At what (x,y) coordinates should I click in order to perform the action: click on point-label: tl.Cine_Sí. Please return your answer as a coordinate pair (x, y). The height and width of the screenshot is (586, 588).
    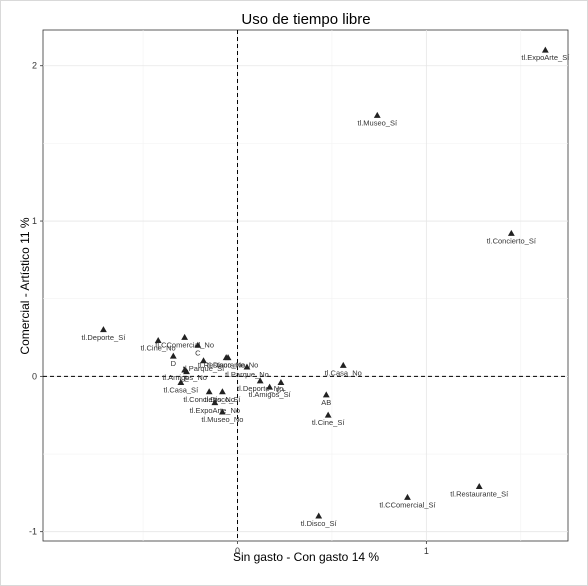
    Looking at the image, I should click on (328, 422).